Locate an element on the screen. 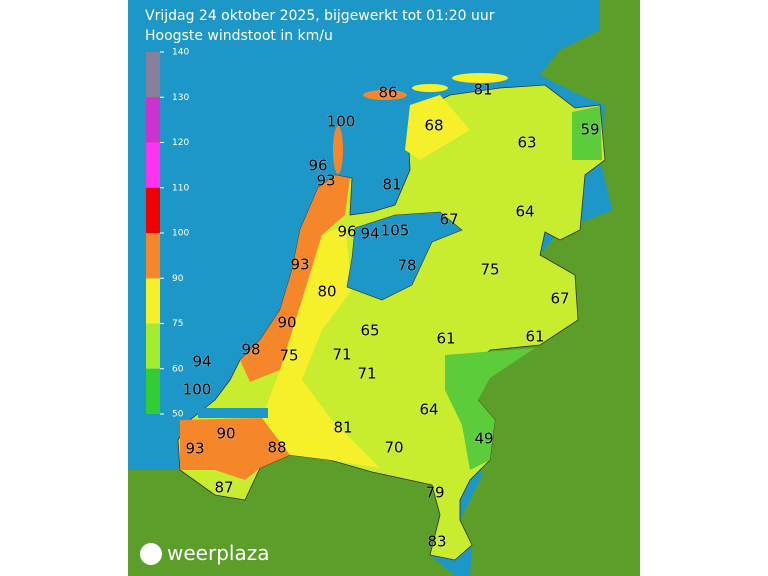 The image size is (768, 576). station-value: 87 is located at coordinates (223, 488).